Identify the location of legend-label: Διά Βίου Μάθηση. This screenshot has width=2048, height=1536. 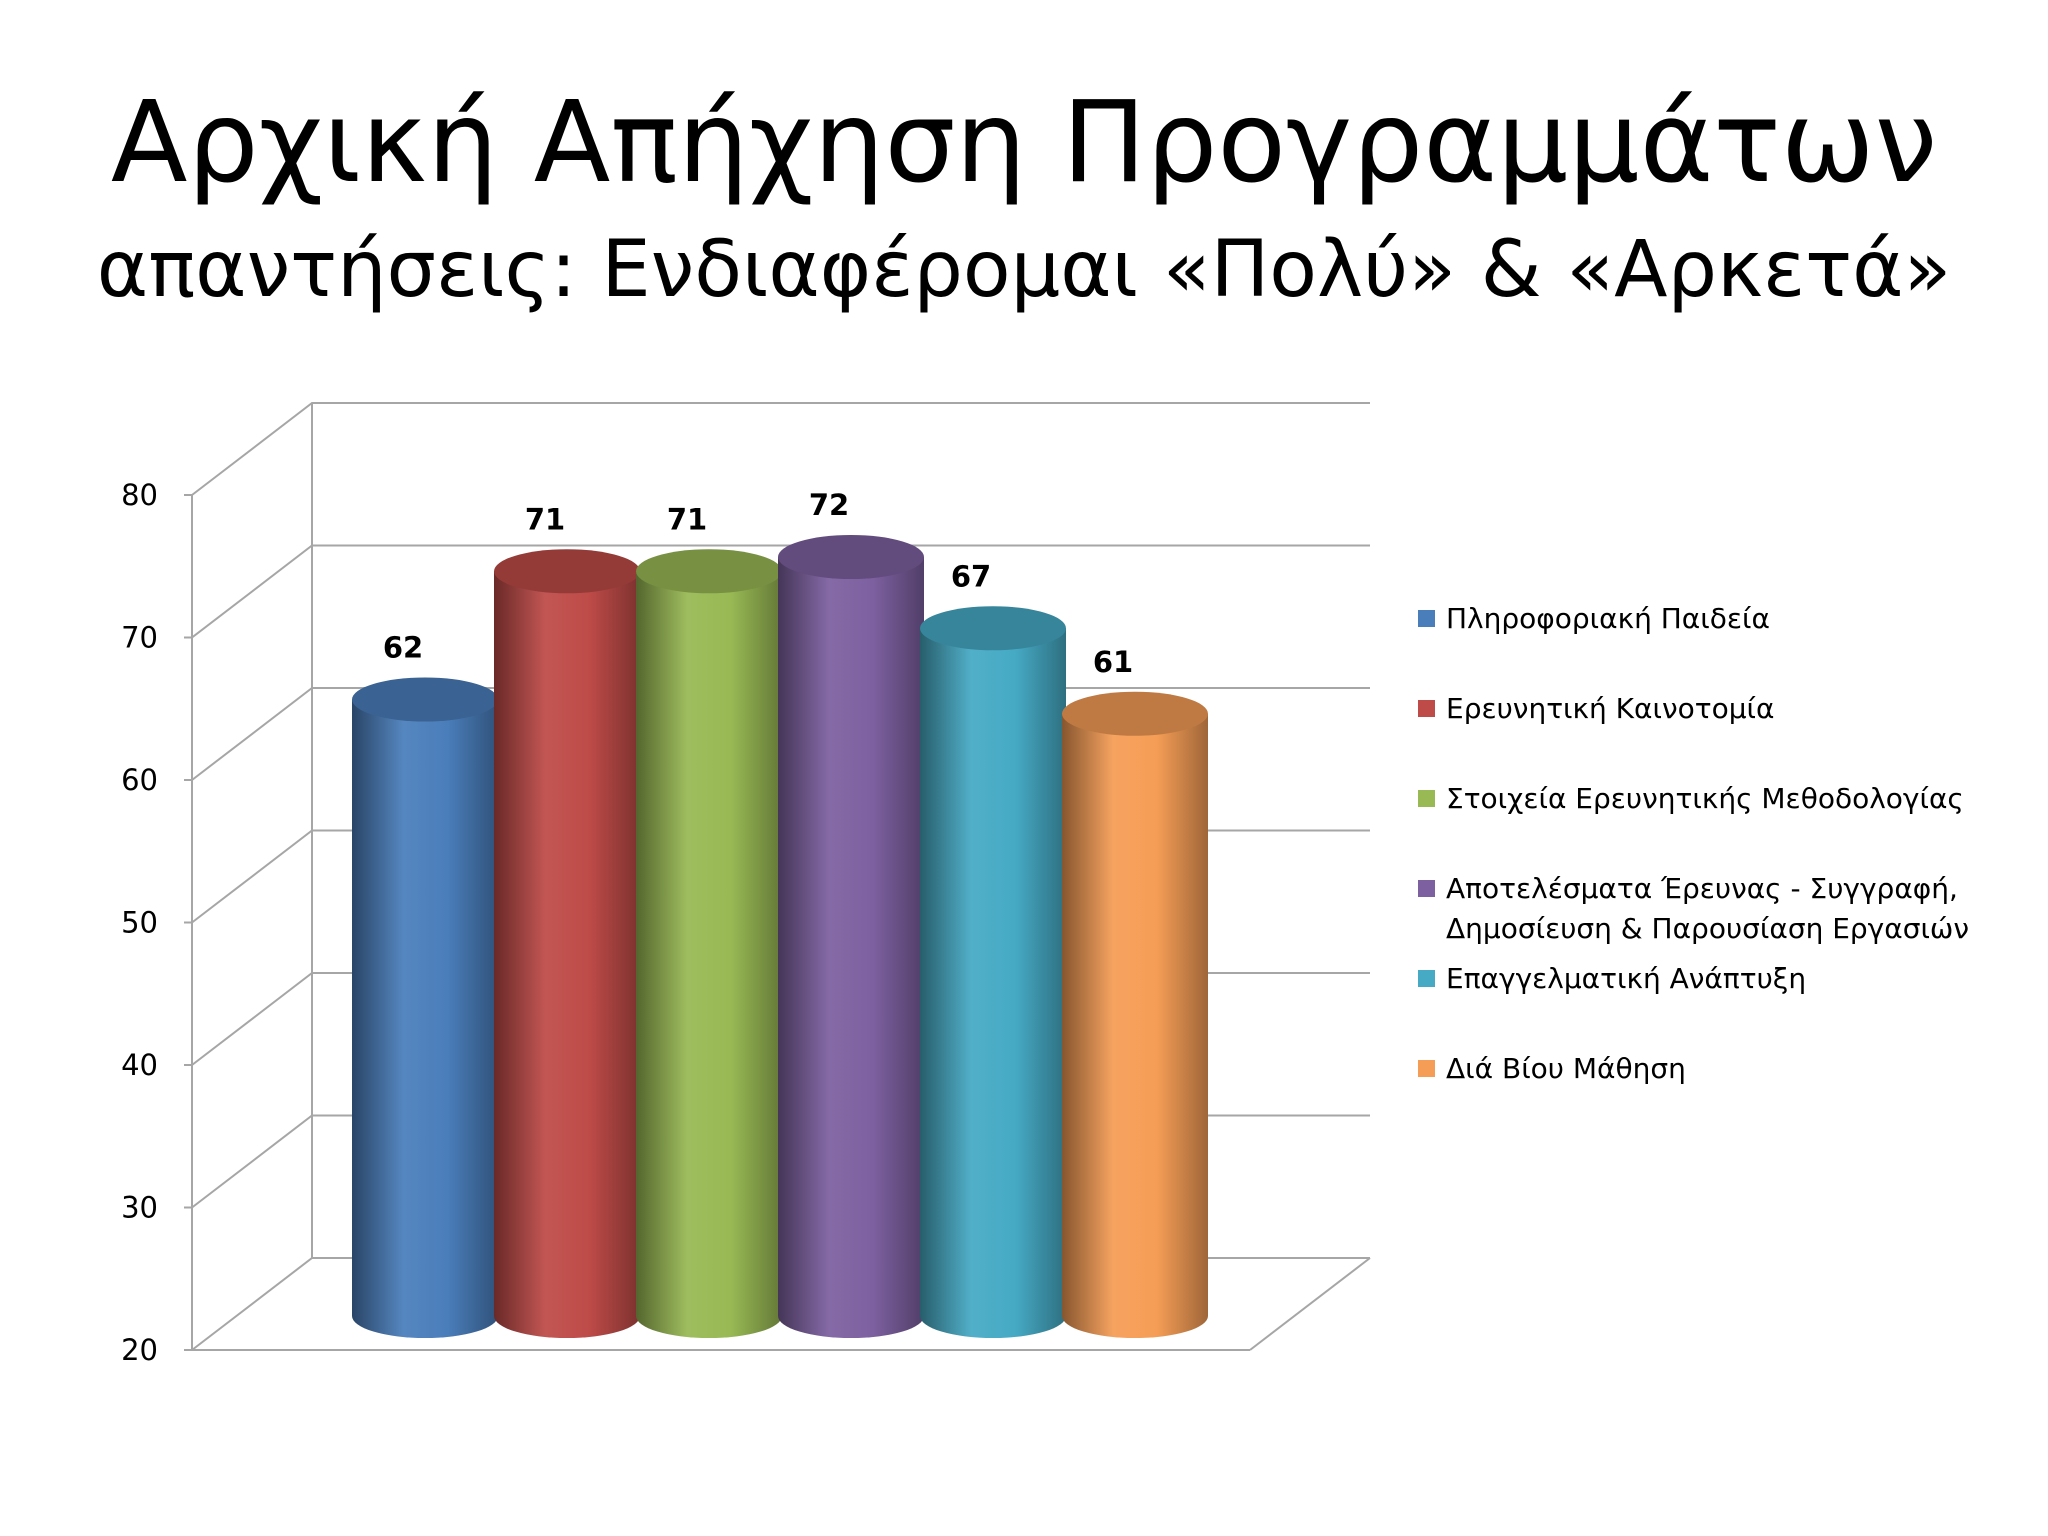
(1566, 1068).